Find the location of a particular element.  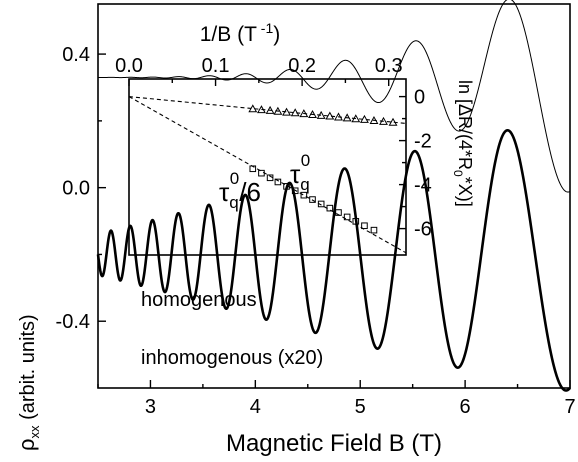

series-label-inhomogenous: inhomogenous (x20) is located at coordinates (232, 358).